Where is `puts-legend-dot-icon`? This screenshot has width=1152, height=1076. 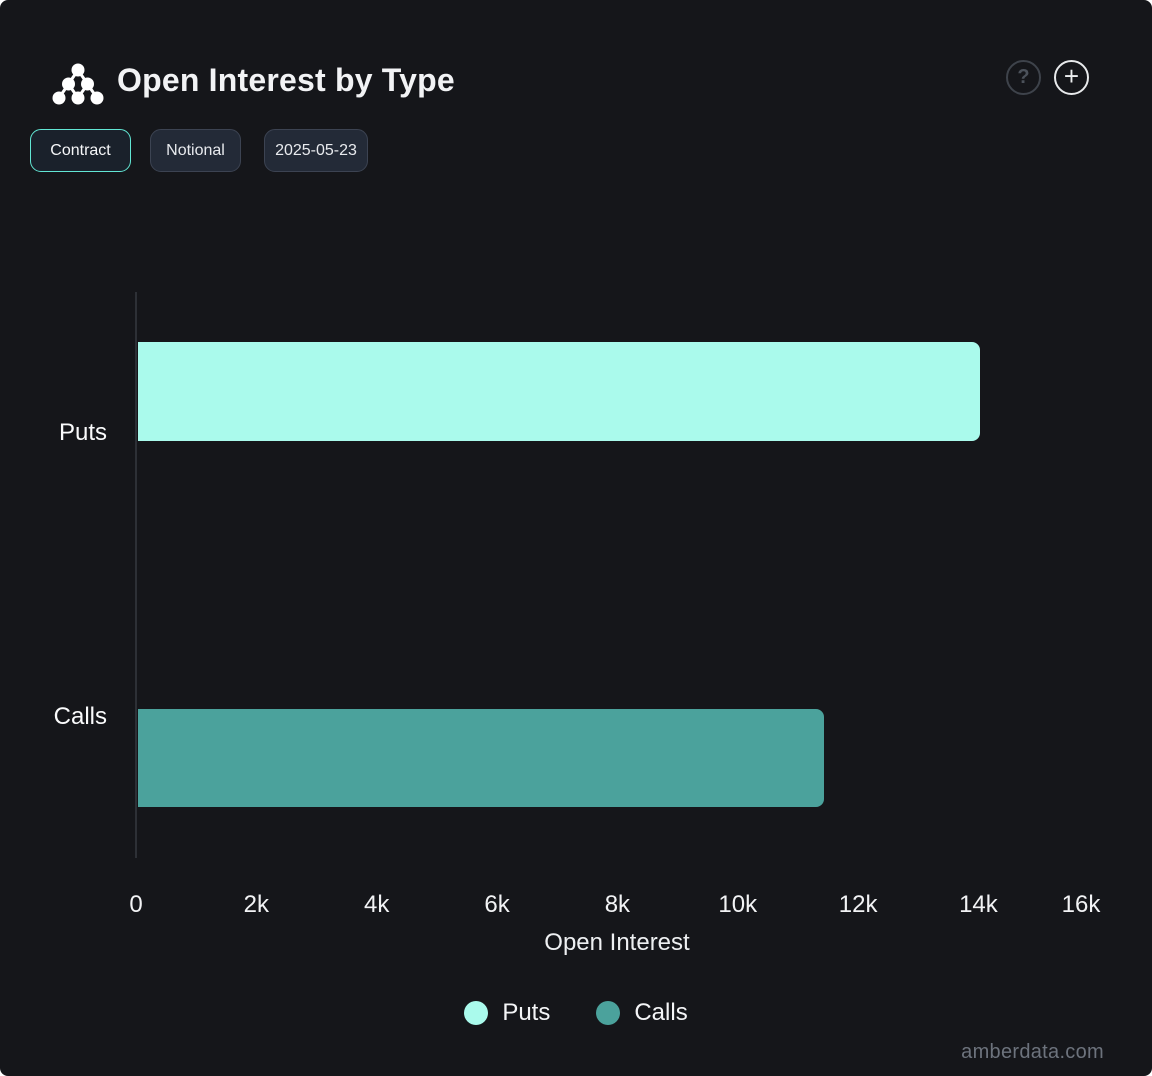
puts-legend-dot-icon is located at coordinates (476, 1013).